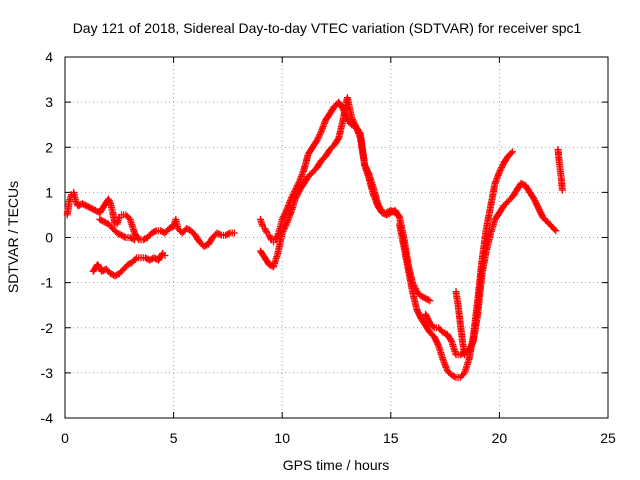  What do you see at coordinates (282, 438) in the screenshot?
I see `x-tick-label: 10` at bounding box center [282, 438].